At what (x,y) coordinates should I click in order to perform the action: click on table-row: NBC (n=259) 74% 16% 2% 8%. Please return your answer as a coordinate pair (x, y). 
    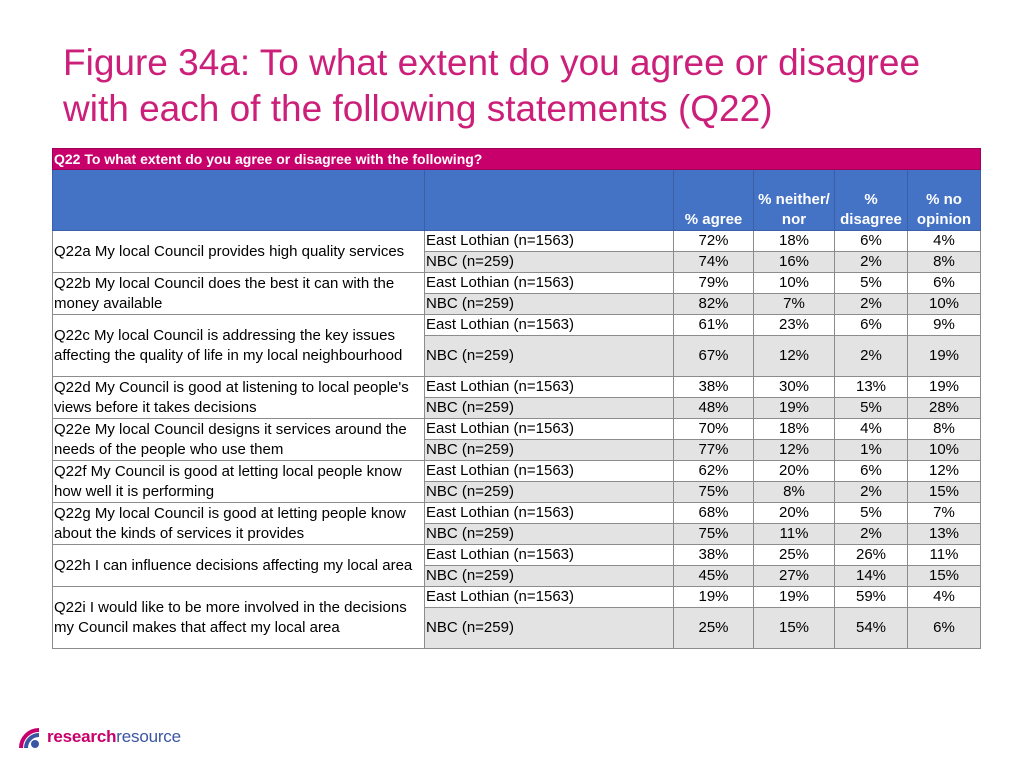
    Looking at the image, I should click on (517, 262).